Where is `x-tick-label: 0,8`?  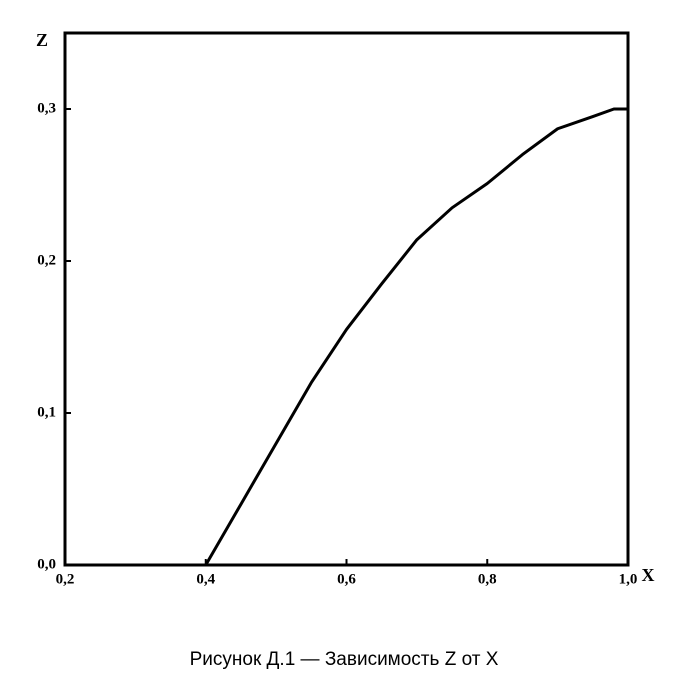
x-tick-label: 0,8 is located at coordinates (487, 579).